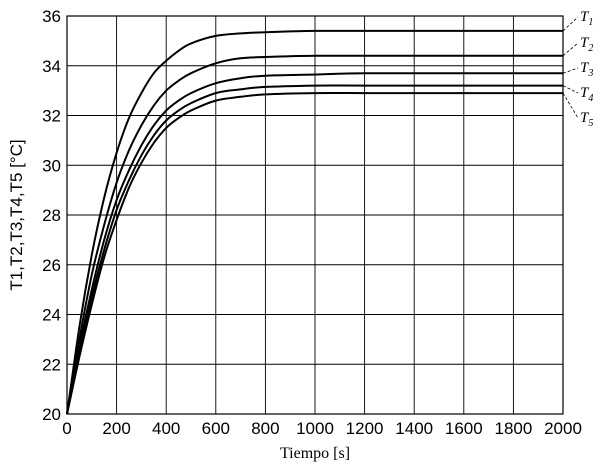 The width and height of the screenshot is (605, 470). What do you see at coordinates (51, 116) in the screenshot?
I see `y-tick-label: 32` at bounding box center [51, 116].